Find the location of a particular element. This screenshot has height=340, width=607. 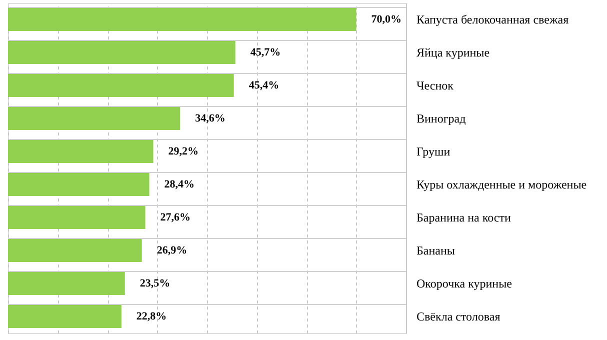

data-label: 70,0% is located at coordinates (386, 20).